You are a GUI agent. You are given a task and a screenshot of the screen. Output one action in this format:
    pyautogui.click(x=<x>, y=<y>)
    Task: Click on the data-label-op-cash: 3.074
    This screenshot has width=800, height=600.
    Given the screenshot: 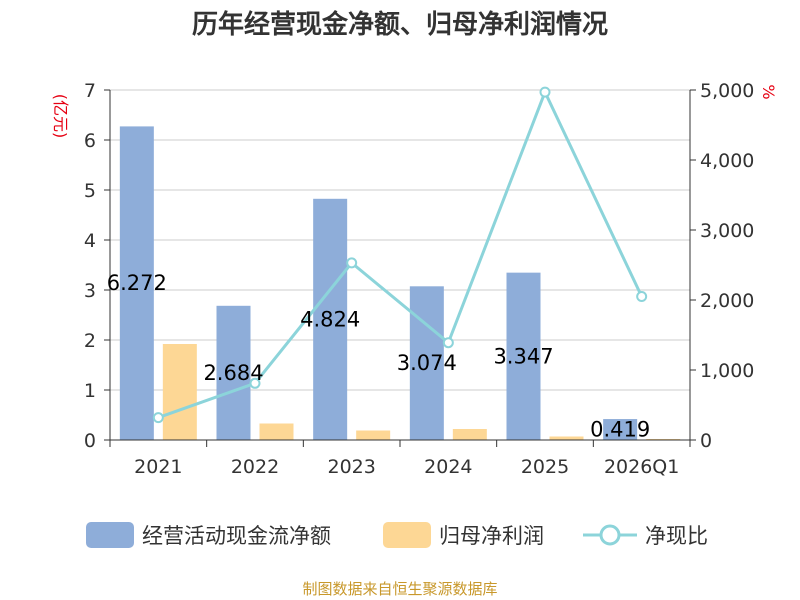 What is the action you would take?
    pyautogui.click(x=427, y=363)
    